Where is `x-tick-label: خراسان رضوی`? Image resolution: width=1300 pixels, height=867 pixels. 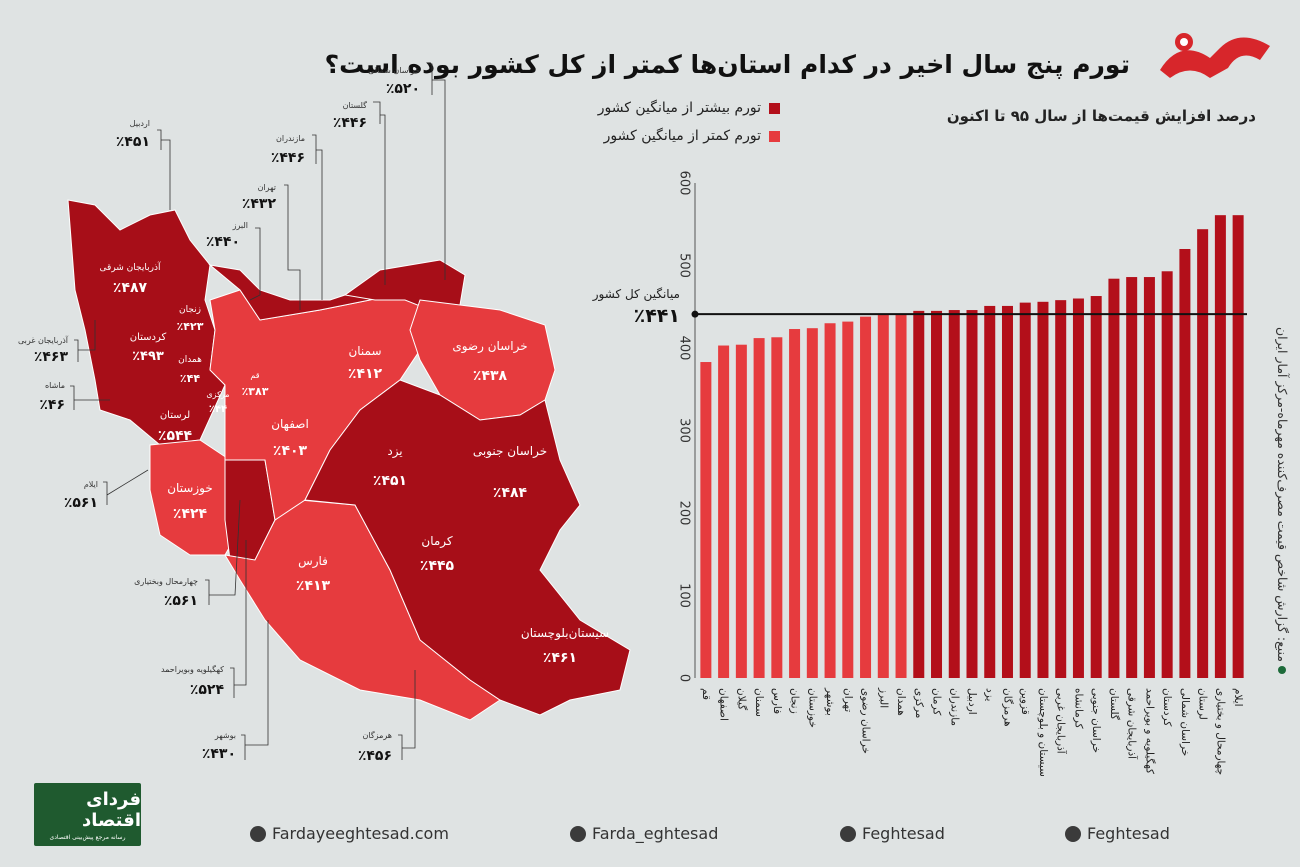 x-tick-label: خراسان رضوی is located at coordinates (866, 721).